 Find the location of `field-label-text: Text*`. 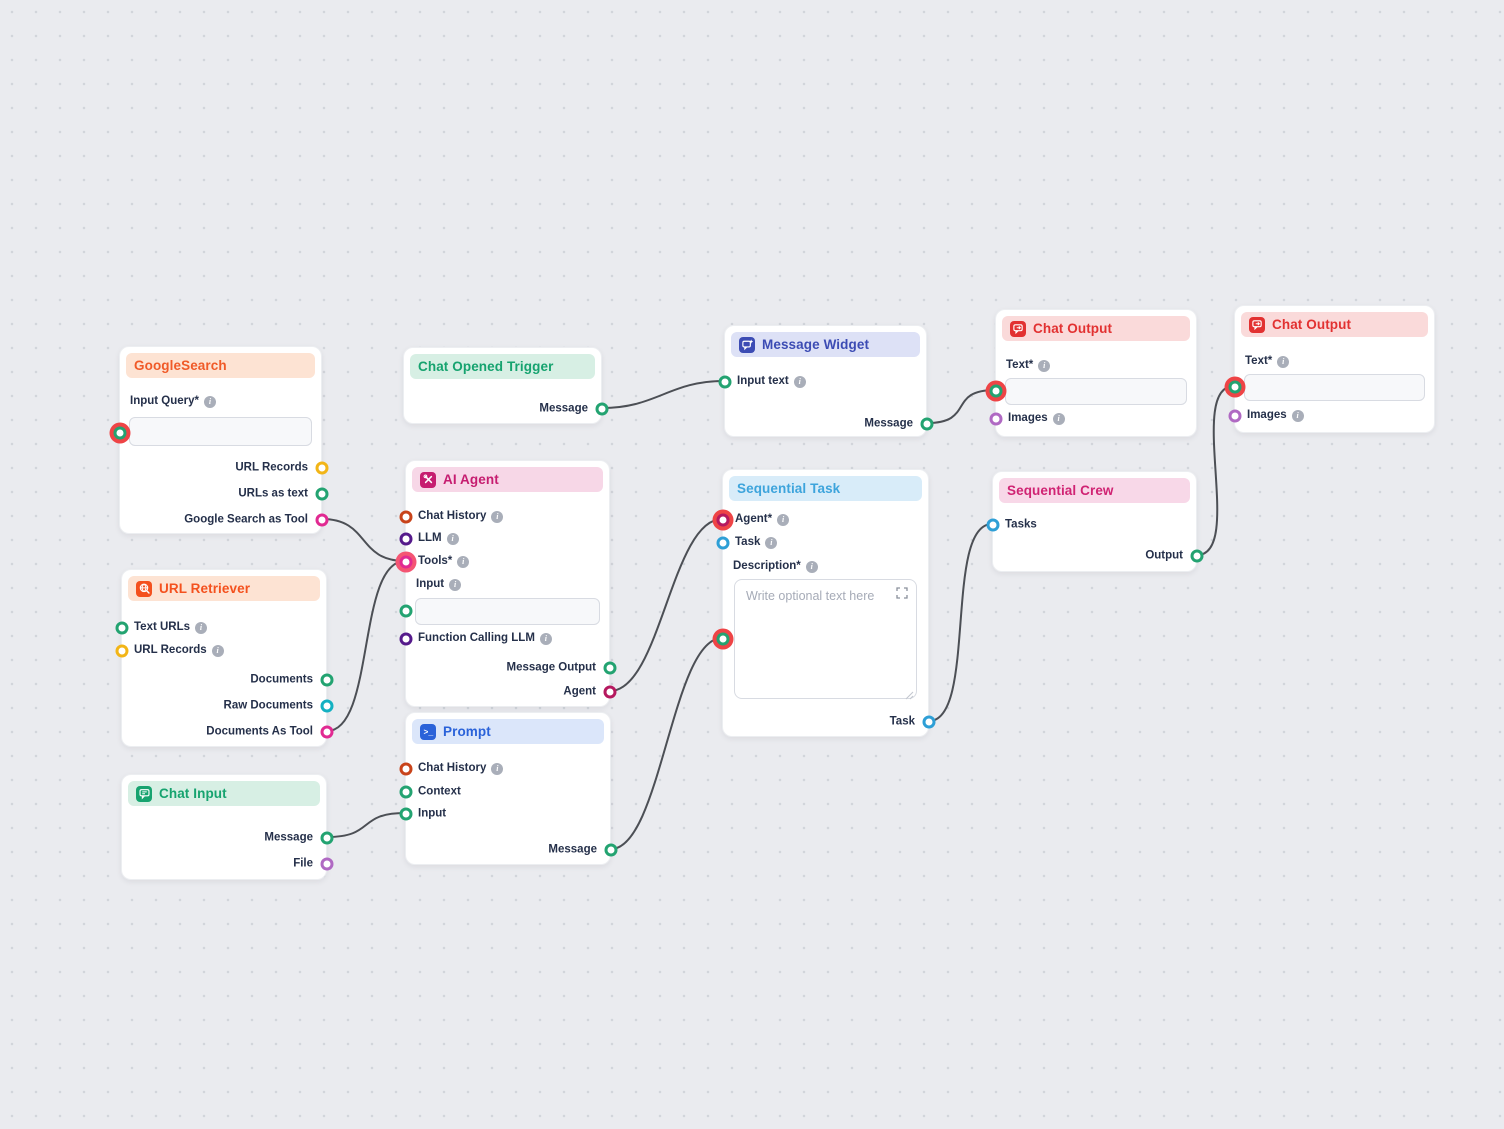

field-label-text: Text* is located at coordinates (1259, 361).